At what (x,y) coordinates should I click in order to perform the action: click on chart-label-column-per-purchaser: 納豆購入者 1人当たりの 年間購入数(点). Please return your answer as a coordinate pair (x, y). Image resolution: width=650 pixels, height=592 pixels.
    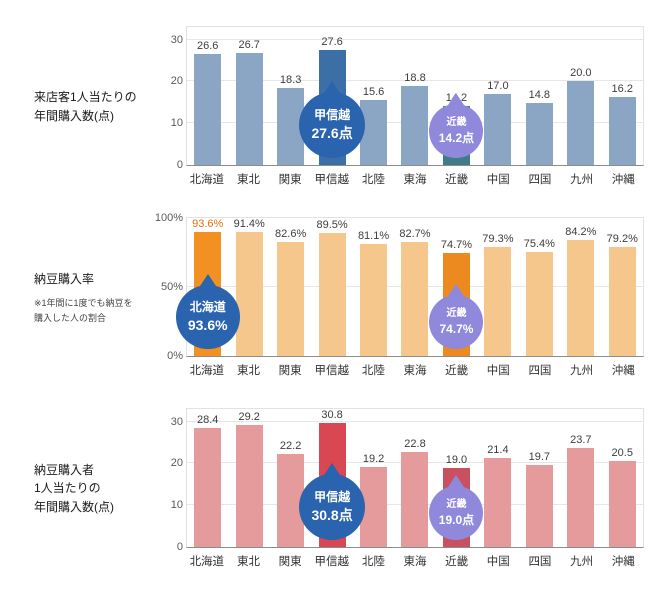
    Looking at the image, I should click on (74, 488).